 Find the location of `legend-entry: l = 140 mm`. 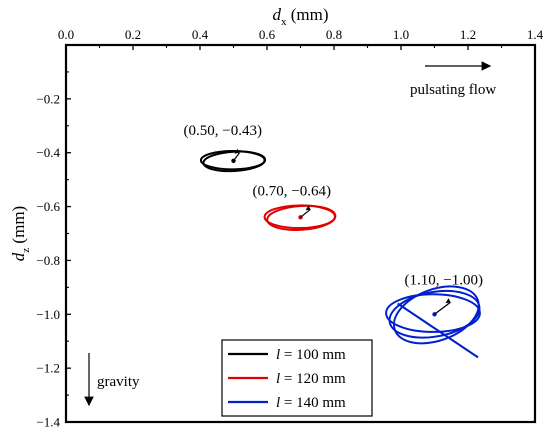

legend-entry: l = 140 mm is located at coordinates (311, 403).